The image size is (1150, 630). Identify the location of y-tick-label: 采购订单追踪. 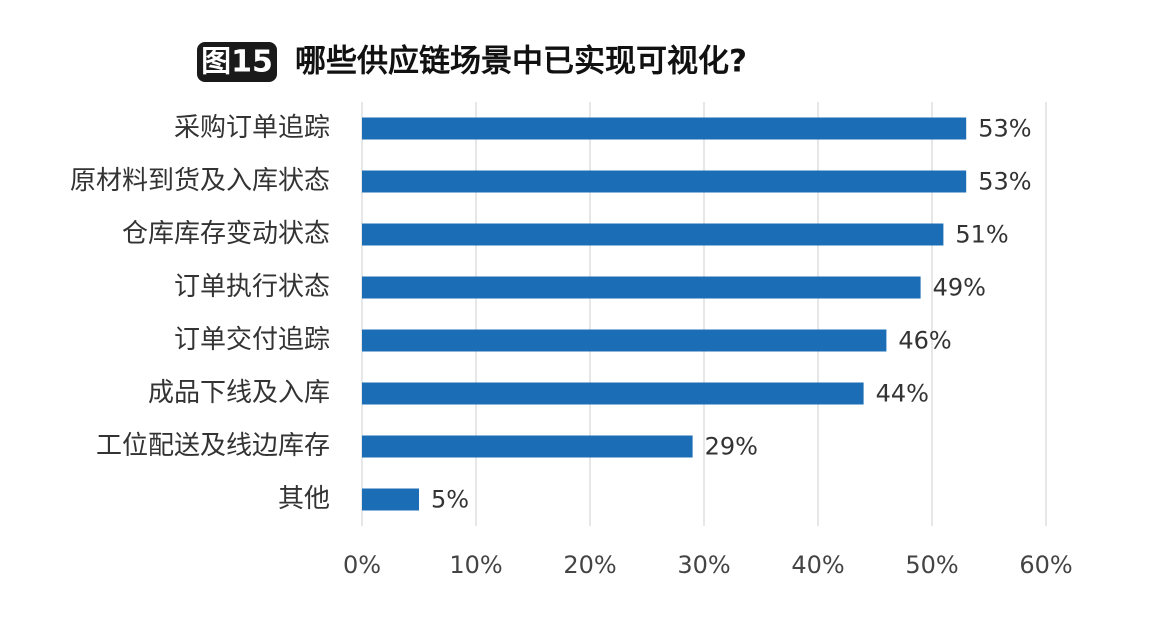
(252, 128).